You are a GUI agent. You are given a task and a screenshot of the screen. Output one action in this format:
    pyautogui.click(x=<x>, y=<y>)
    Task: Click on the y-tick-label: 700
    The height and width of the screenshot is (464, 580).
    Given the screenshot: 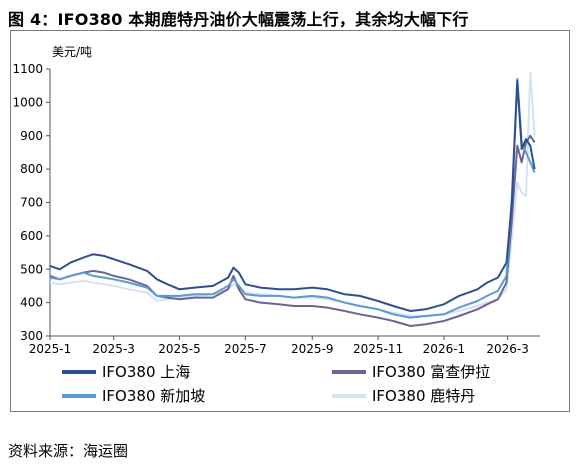 What is the action you would take?
    pyautogui.click(x=31, y=203)
    